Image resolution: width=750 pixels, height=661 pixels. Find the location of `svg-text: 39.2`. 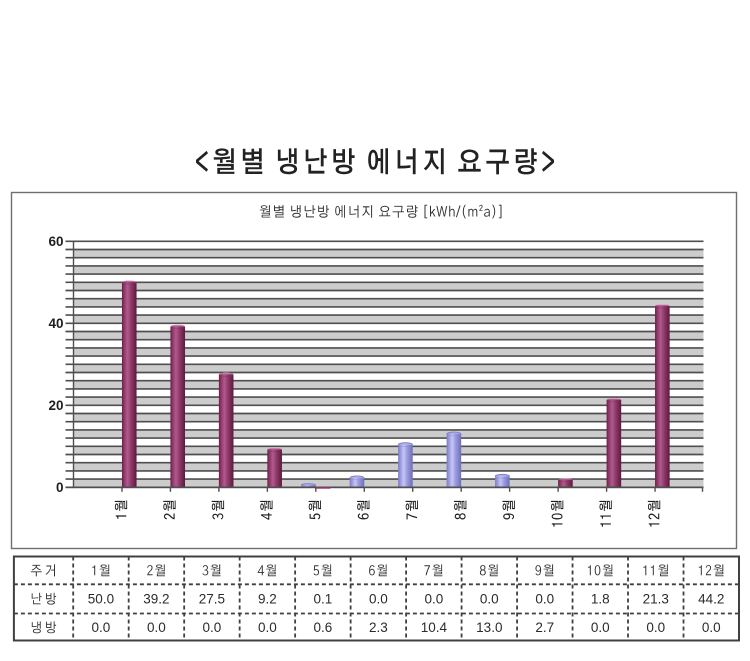

svg-text: 39.2 is located at coordinates (156, 599).